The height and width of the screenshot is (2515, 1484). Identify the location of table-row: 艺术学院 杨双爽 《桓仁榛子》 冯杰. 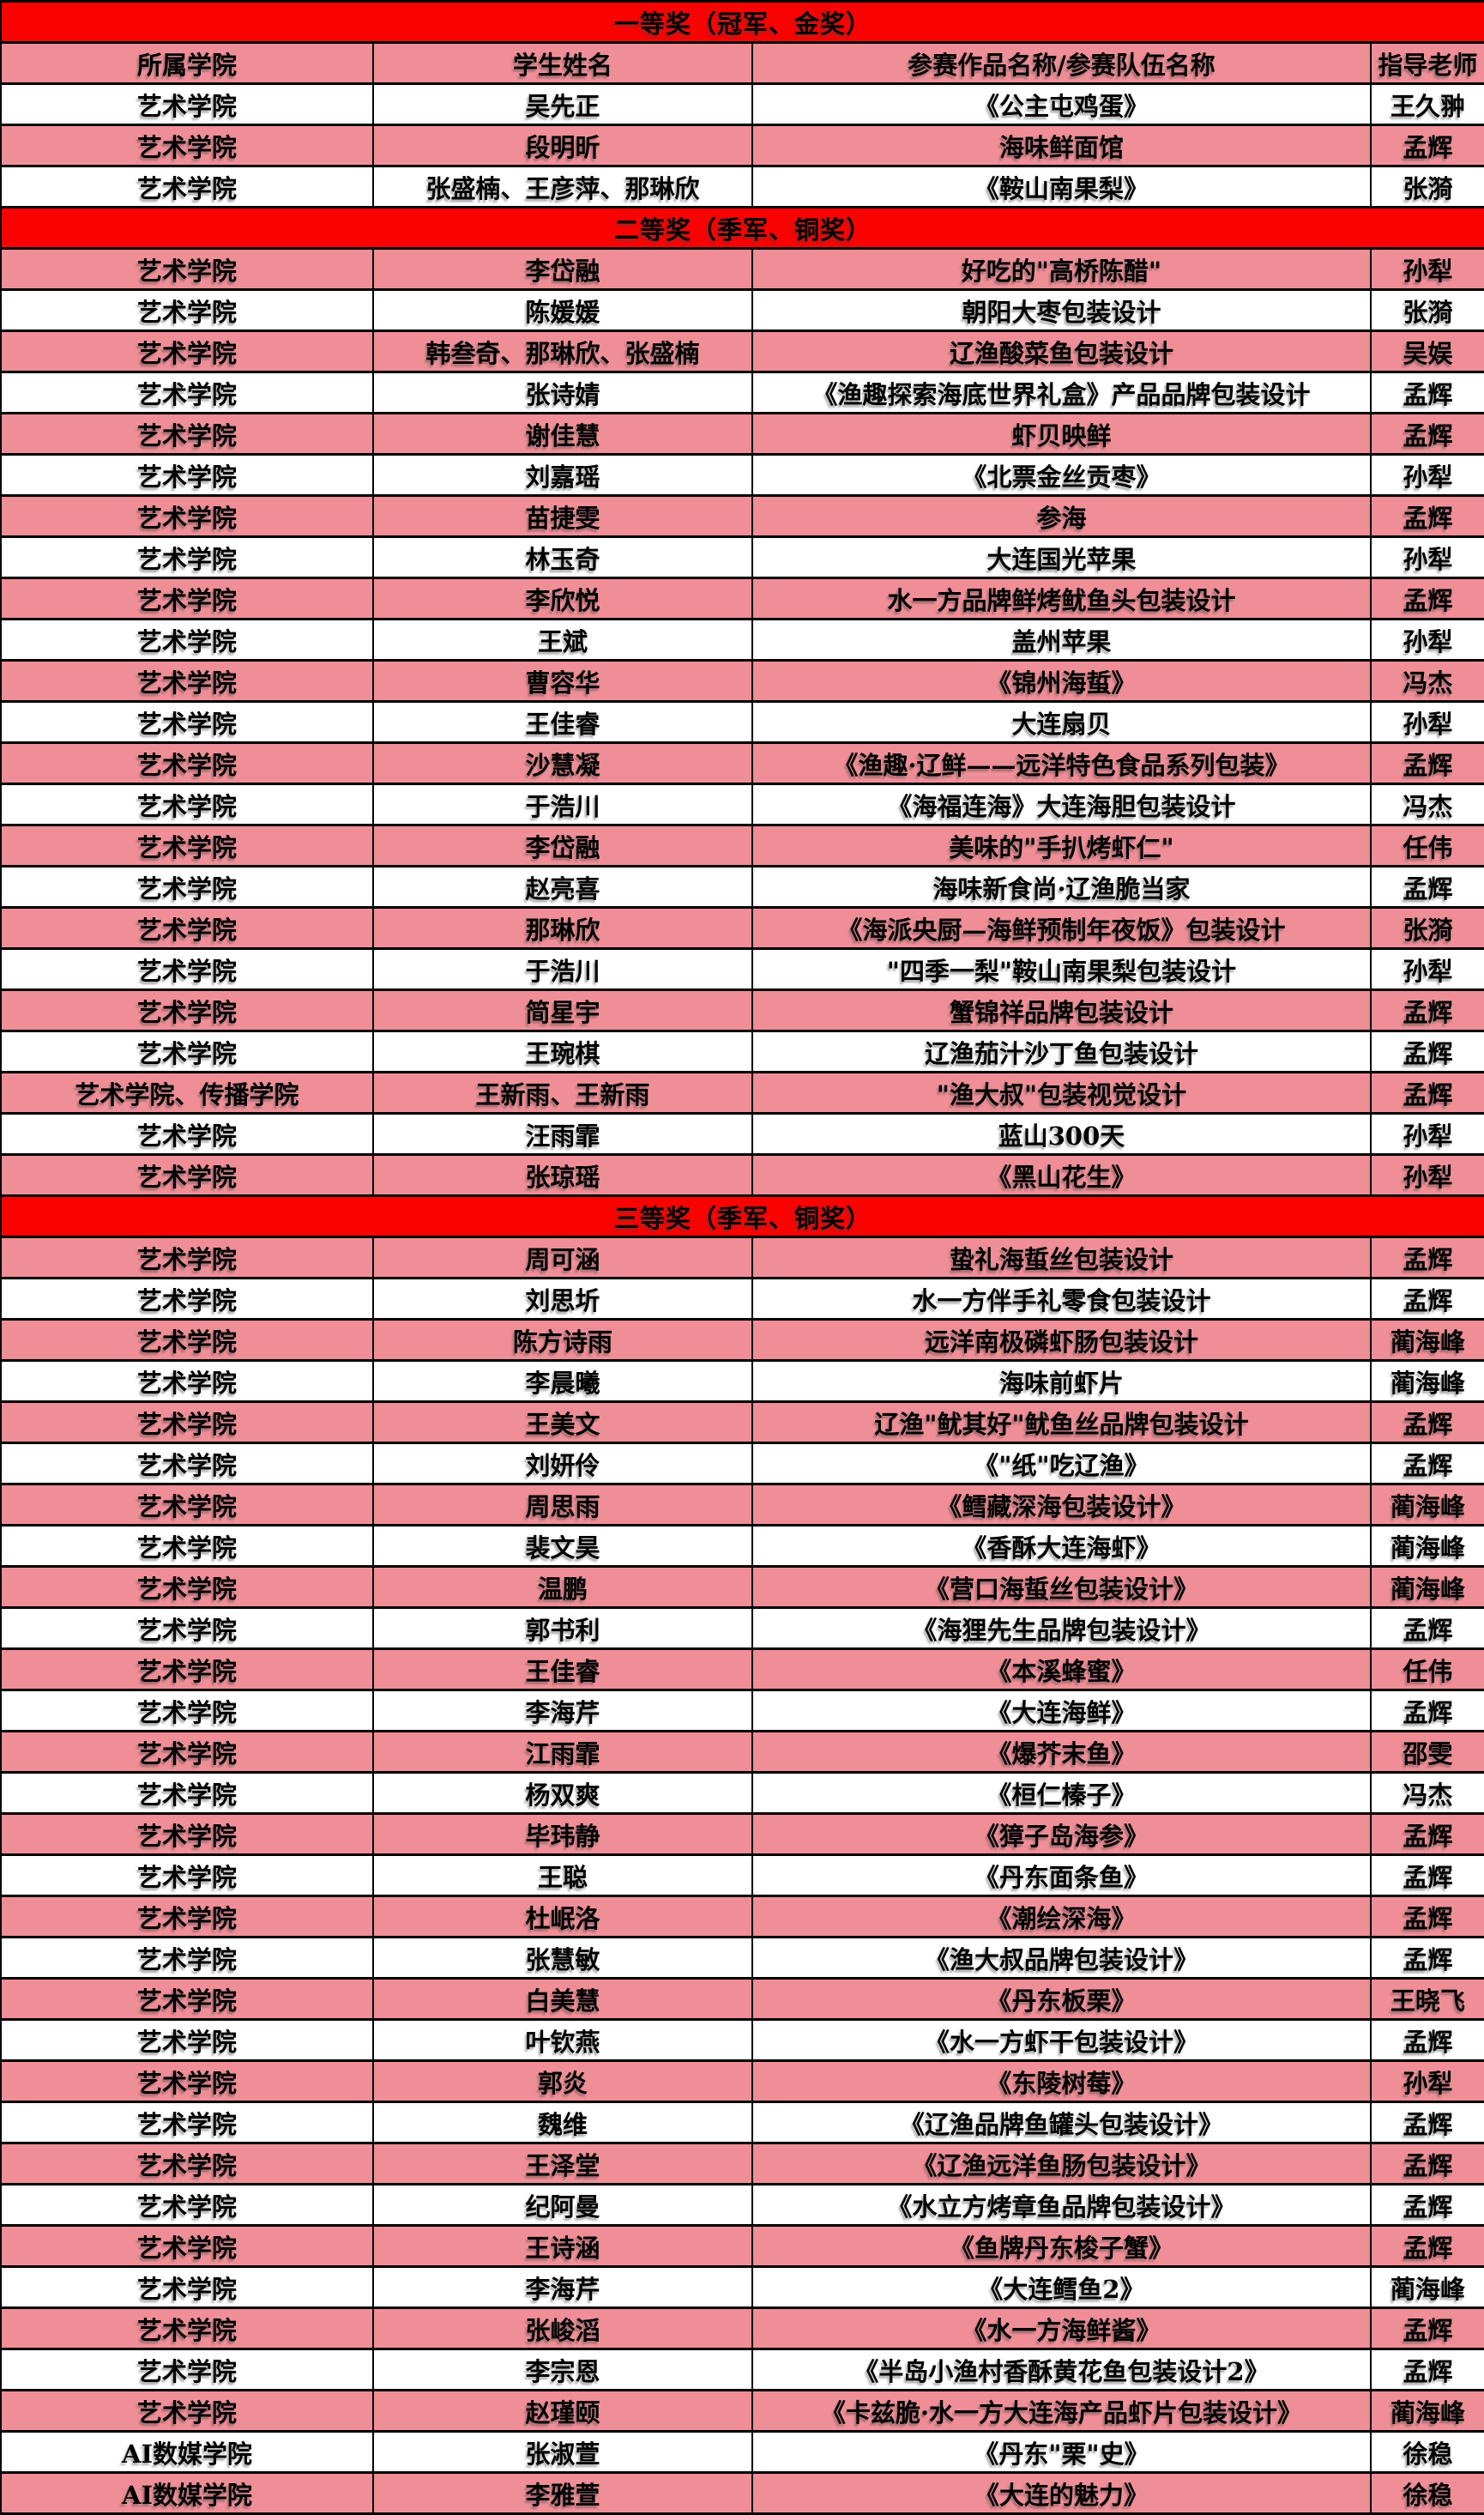
(742, 1793).